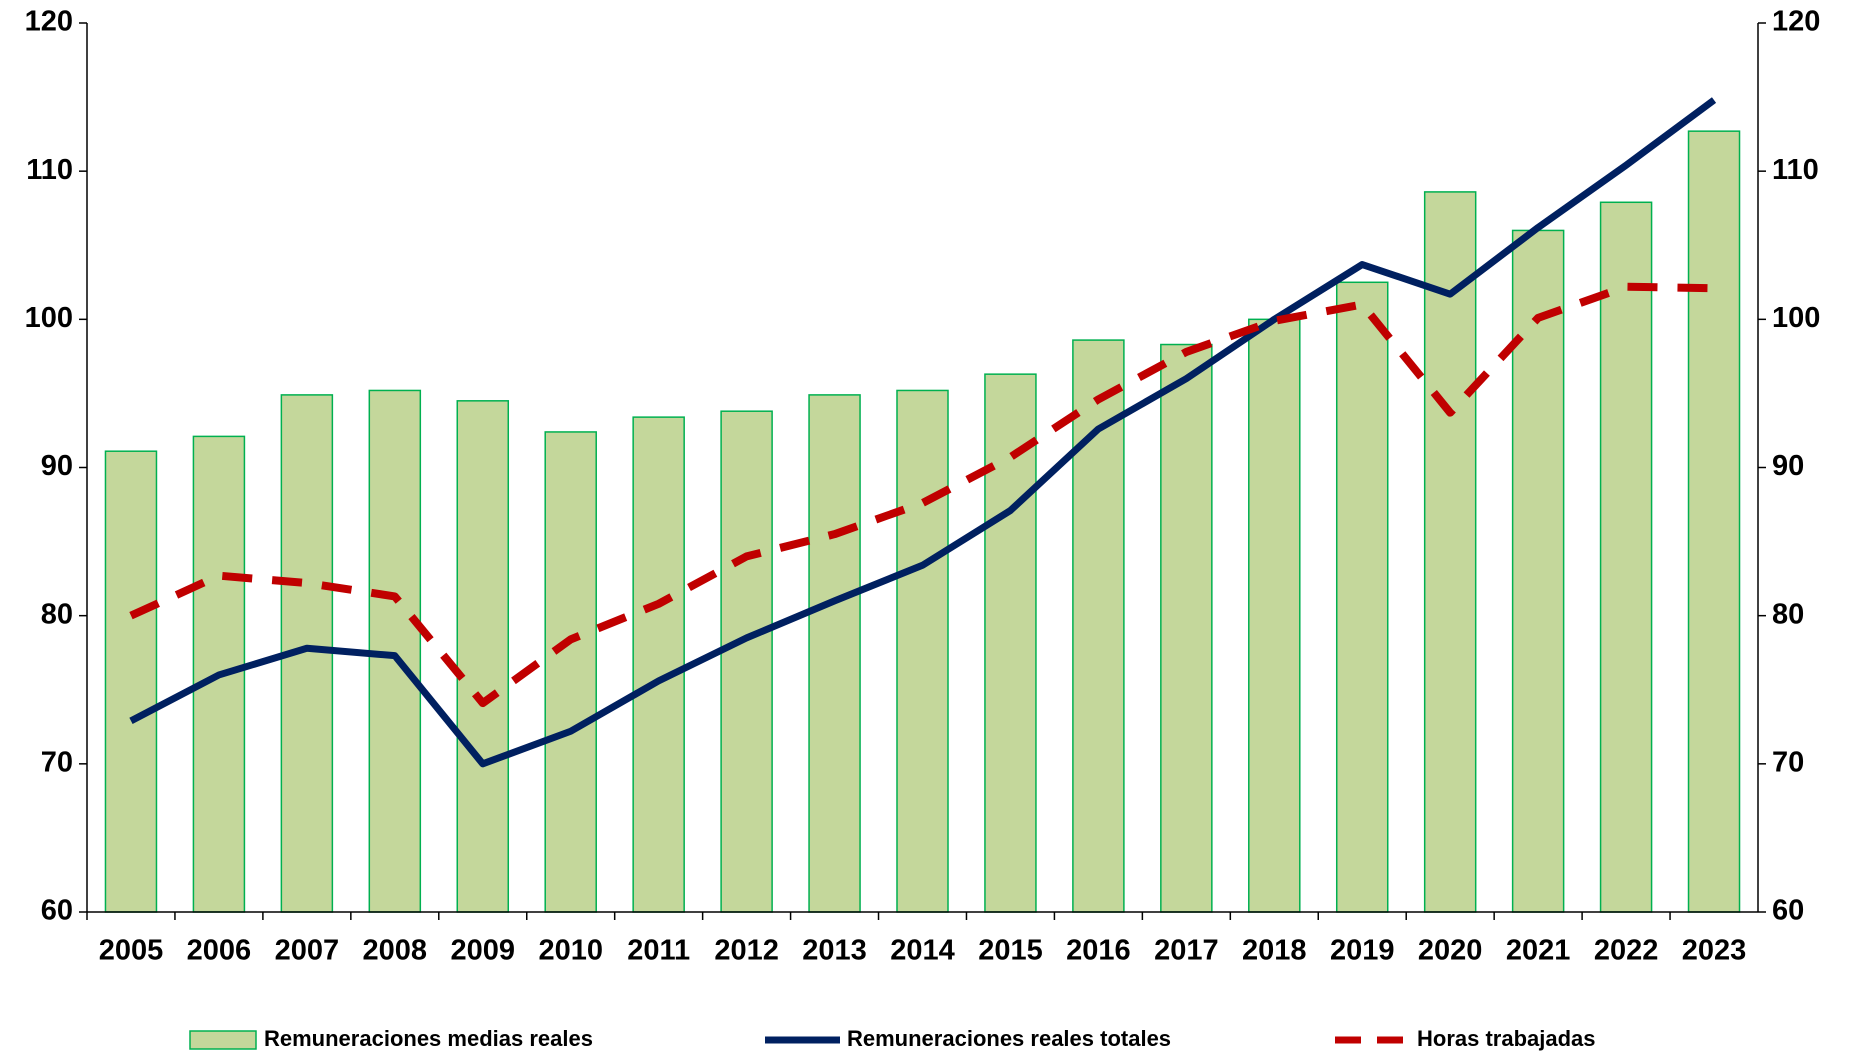 The width and height of the screenshot is (1858, 1053). What do you see at coordinates (219, 951) in the screenshot?
I see `x-tick-label: 2006` at bounding box center [219, 951].